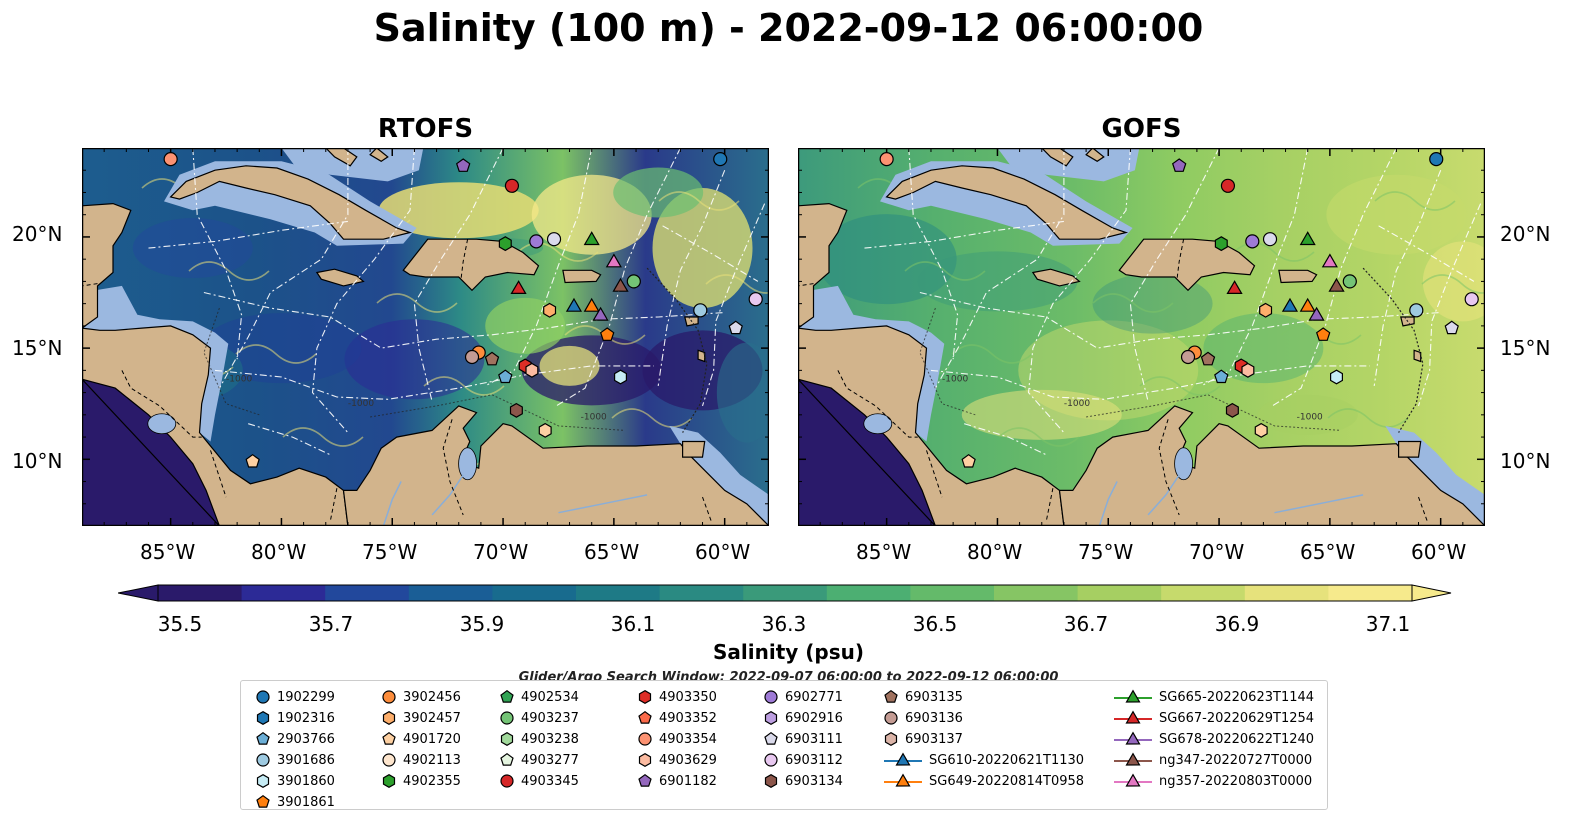 This screenshot has height=827, width=1577. I want to click on colorbar, so click(785, 593).